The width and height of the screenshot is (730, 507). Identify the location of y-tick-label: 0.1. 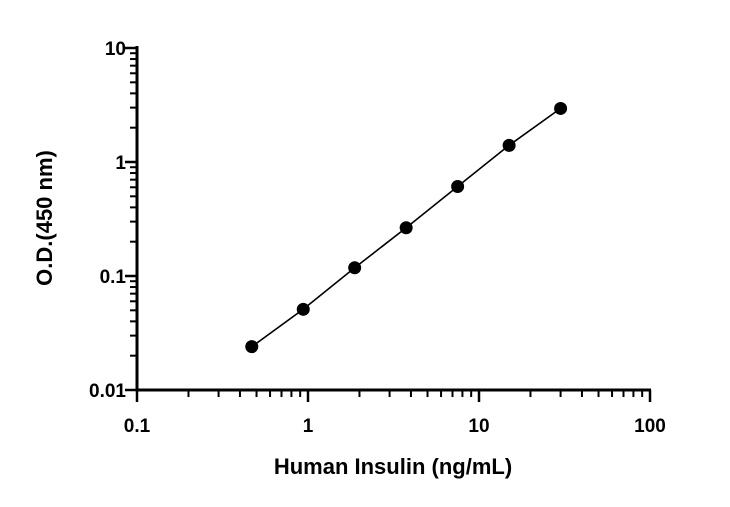
(113, 277).